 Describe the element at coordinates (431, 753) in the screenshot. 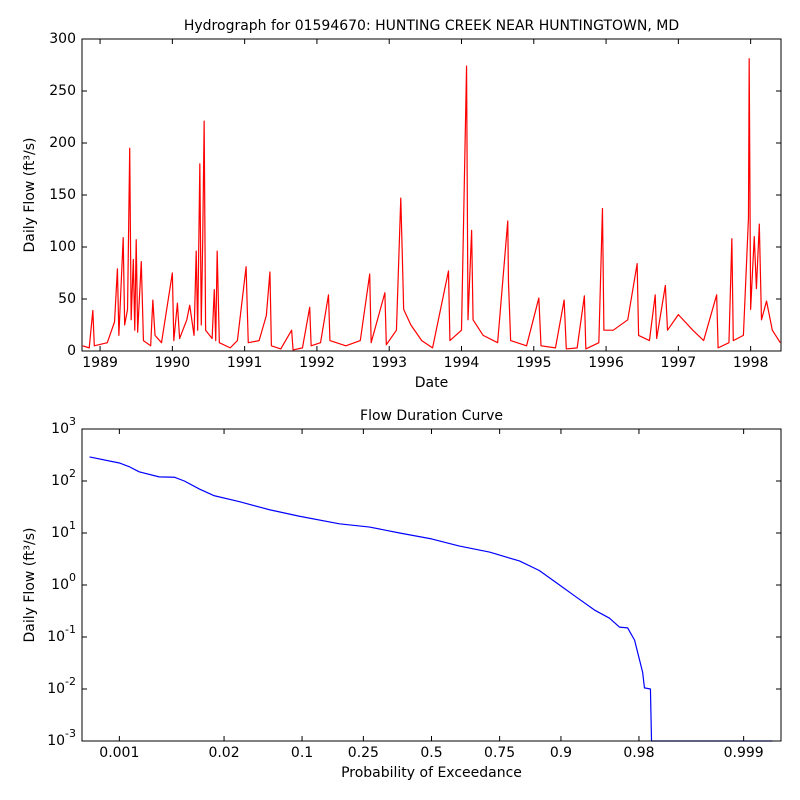

I see `x-tick-label: 0.5` at that location.